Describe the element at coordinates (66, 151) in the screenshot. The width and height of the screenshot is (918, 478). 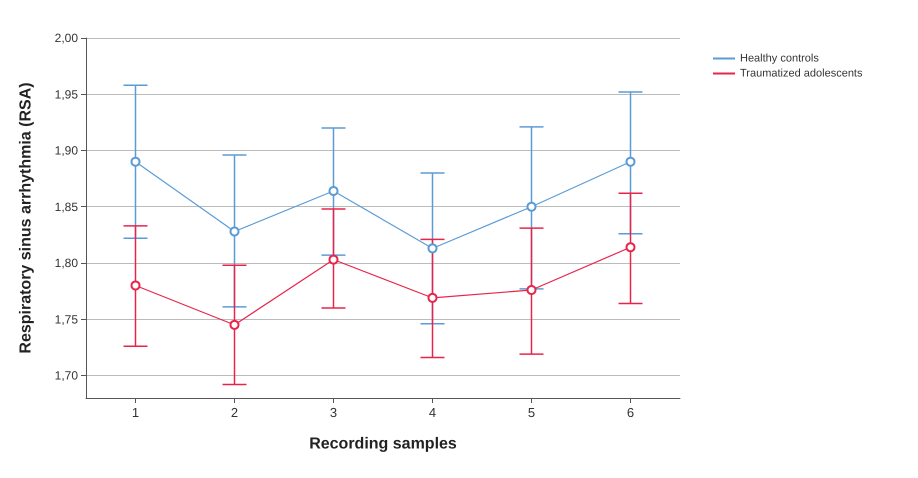
I see `y-tick-label: 1,90` at that location.